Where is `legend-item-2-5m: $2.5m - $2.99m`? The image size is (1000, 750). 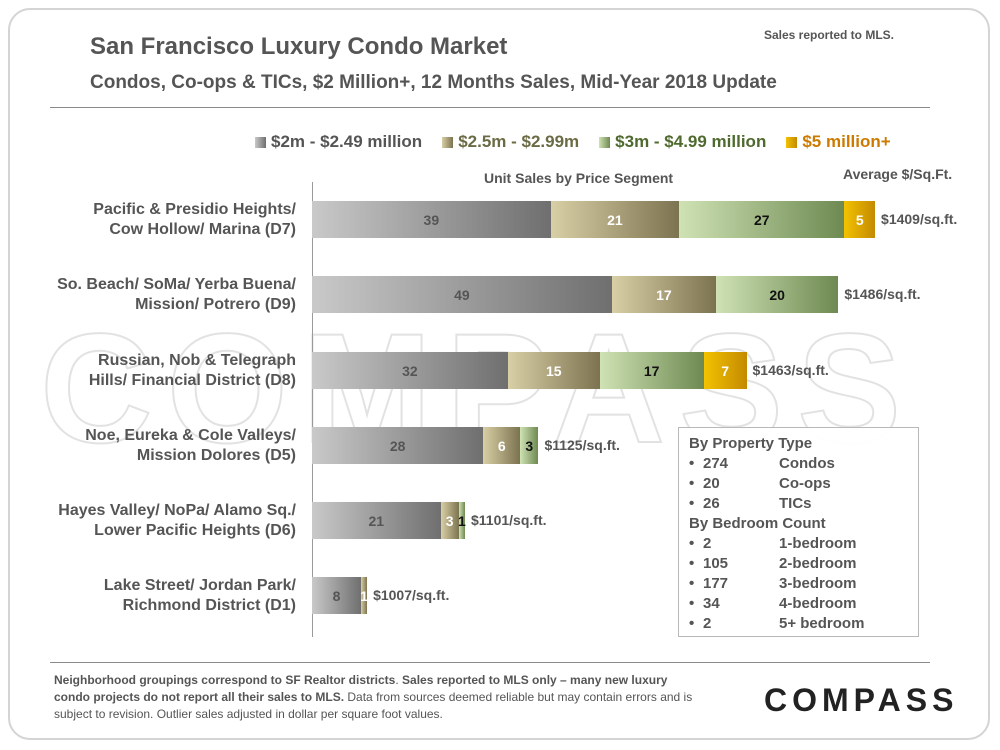 legend-item-2-5m: $2.5m - $2.99m is located at coordinates (510, 142).